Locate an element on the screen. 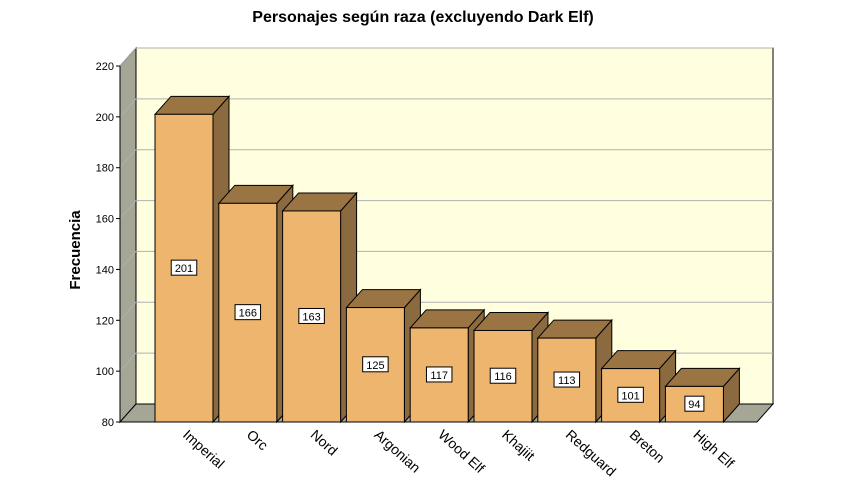  y-tick-label: 80 is located at coordinates (108, 423).